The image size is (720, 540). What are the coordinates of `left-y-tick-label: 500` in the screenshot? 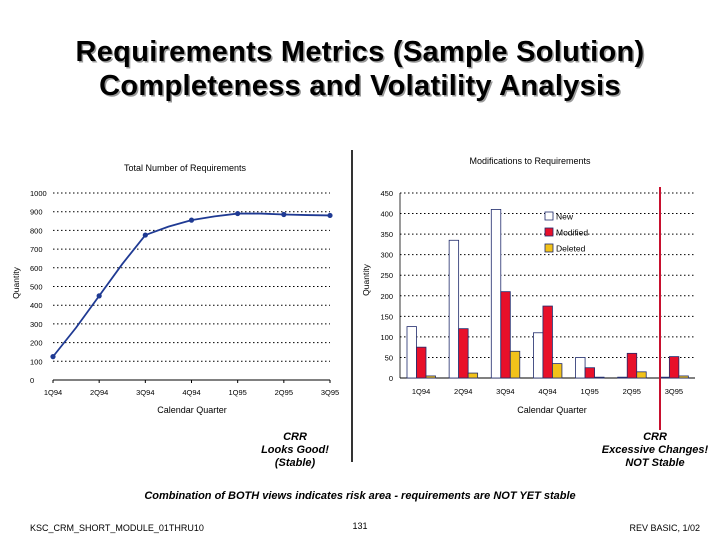 It's located at (36, 287).